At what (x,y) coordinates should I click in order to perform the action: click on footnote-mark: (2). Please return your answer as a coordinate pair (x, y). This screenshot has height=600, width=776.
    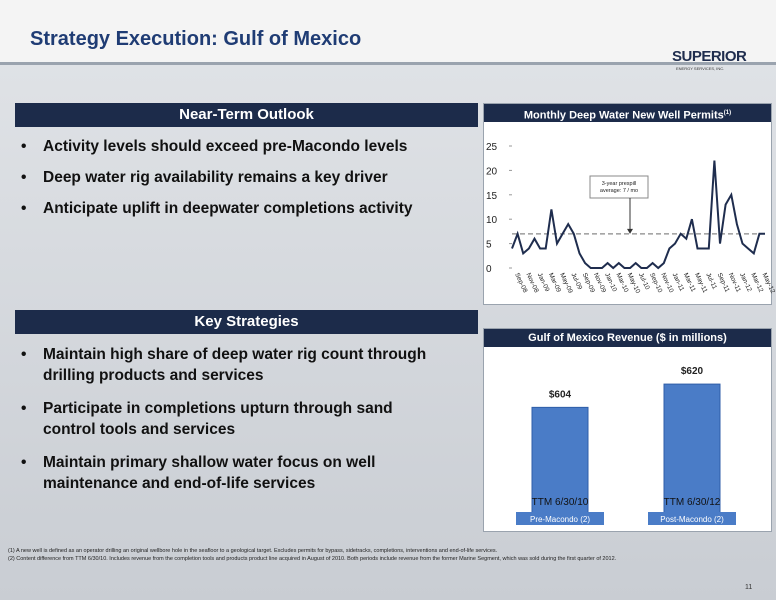
    Looking at the image, I should click on (11, 559).